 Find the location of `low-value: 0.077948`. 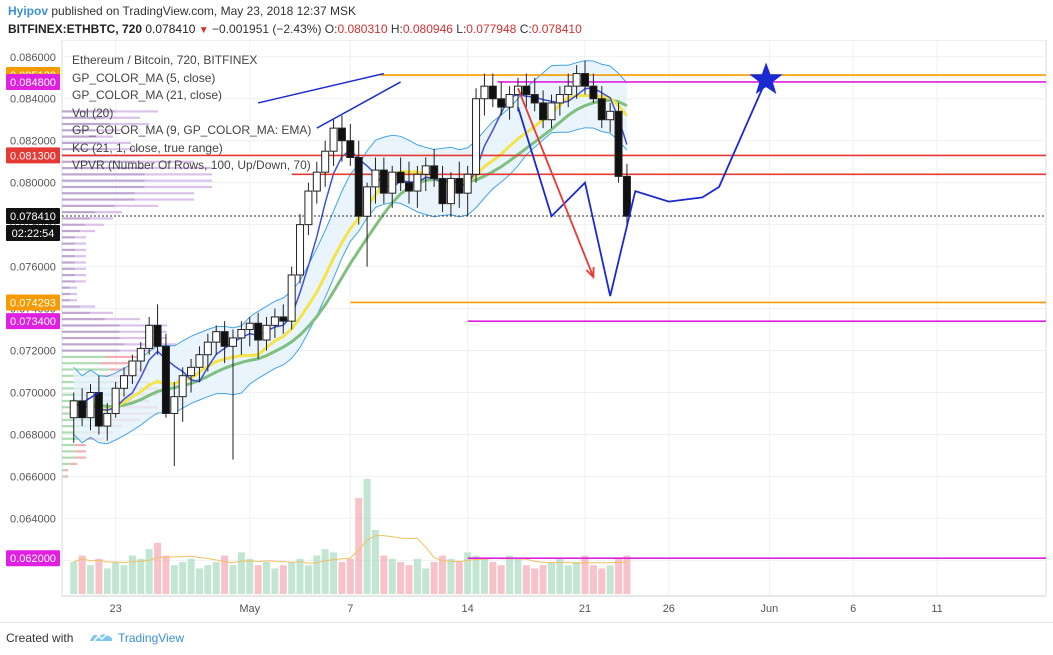

low-value: 0.077948 is located at coordinates (491, 29).